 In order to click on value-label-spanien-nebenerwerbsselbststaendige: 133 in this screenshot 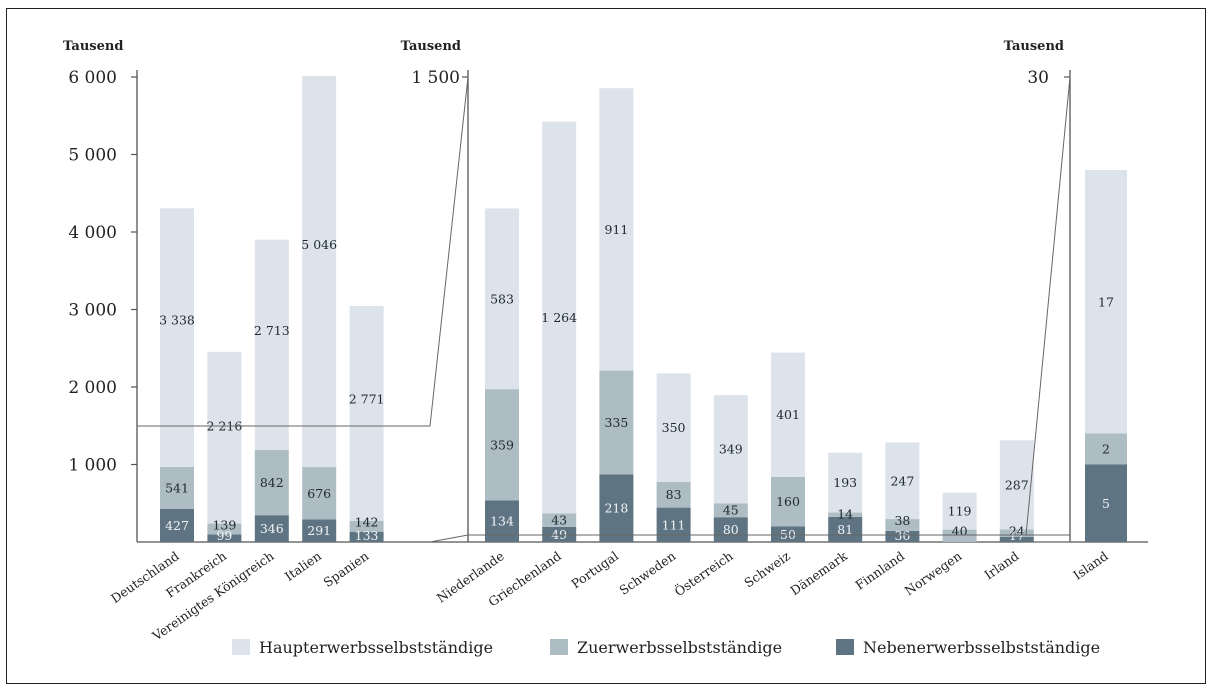, I will do `click(367, 535)`.